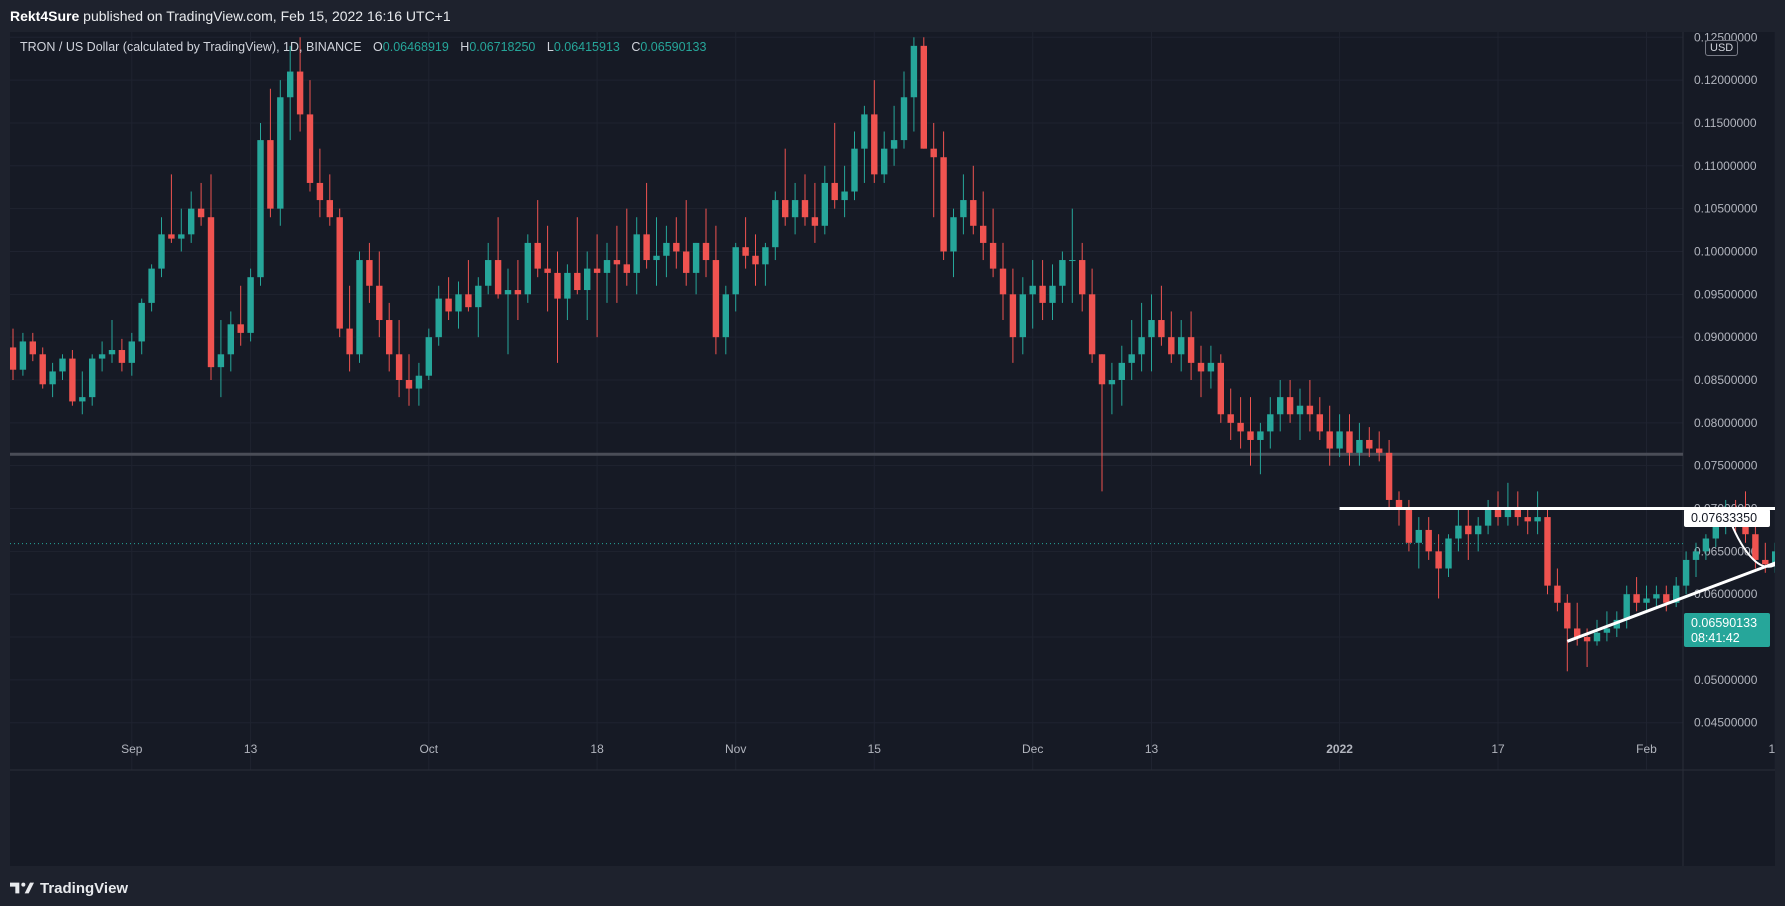 The width and height of the screenshot is (1785, 906). Describe the element at coordinates (1726, 251) in the screenshot. I see `y-tick-label: 0.10000000` at that location.